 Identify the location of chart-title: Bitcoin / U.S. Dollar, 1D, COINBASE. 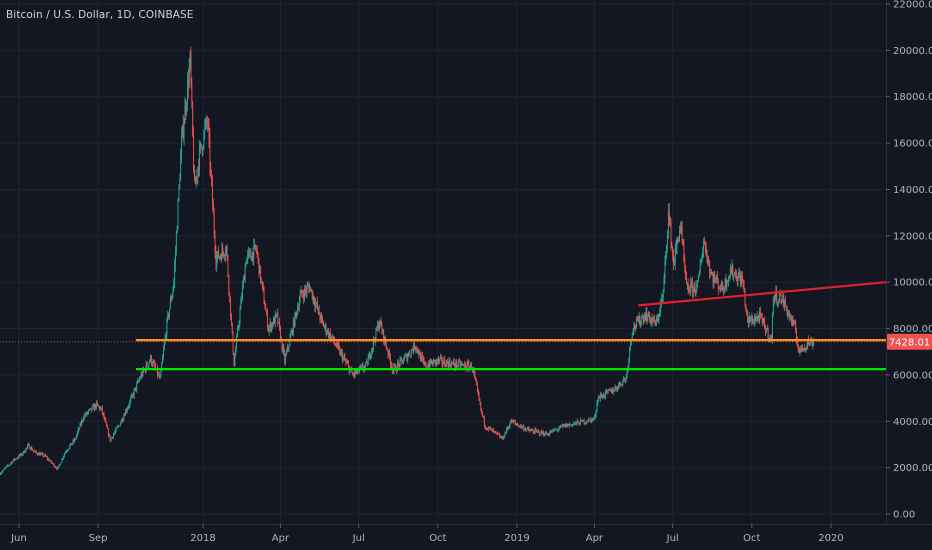
(100, 15).